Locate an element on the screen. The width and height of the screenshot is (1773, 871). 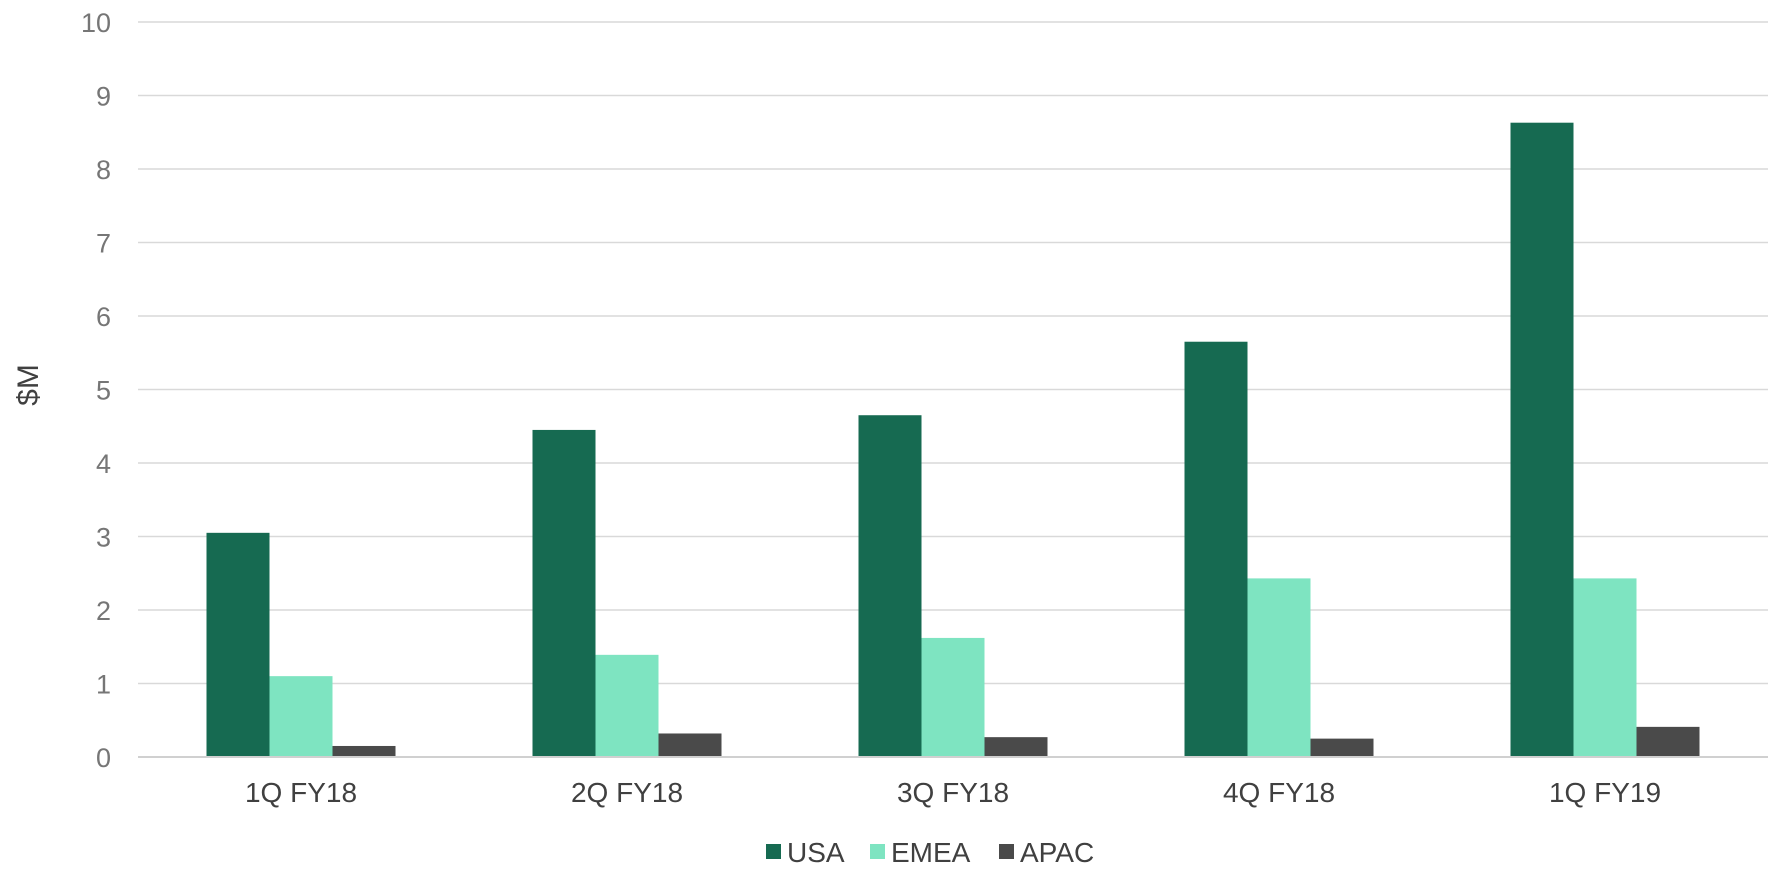
y-tick-label: 2 is located at coordinates (103, 611).